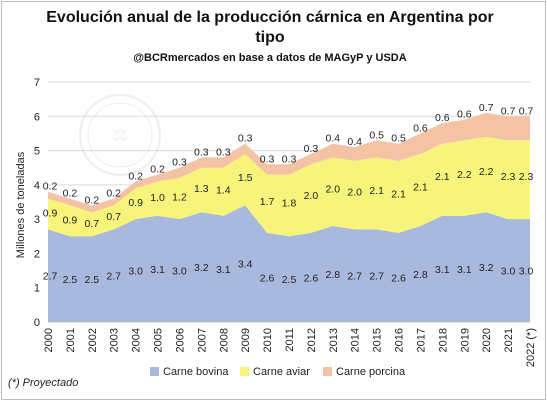 Image resolution: width=547 pixels, height=401 pixels. Describe the element at coordinates (157, 198) in the screenshot. I see `data-label: 1.0` at that location.